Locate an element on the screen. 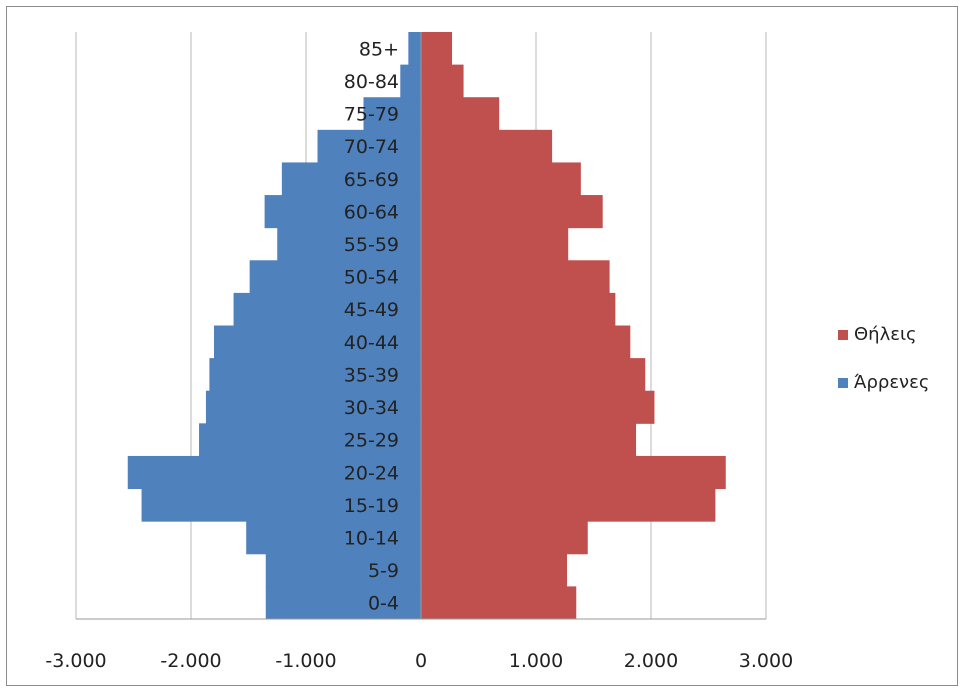  x-tick-label: 2.000 is located at coordinates (651, 661).